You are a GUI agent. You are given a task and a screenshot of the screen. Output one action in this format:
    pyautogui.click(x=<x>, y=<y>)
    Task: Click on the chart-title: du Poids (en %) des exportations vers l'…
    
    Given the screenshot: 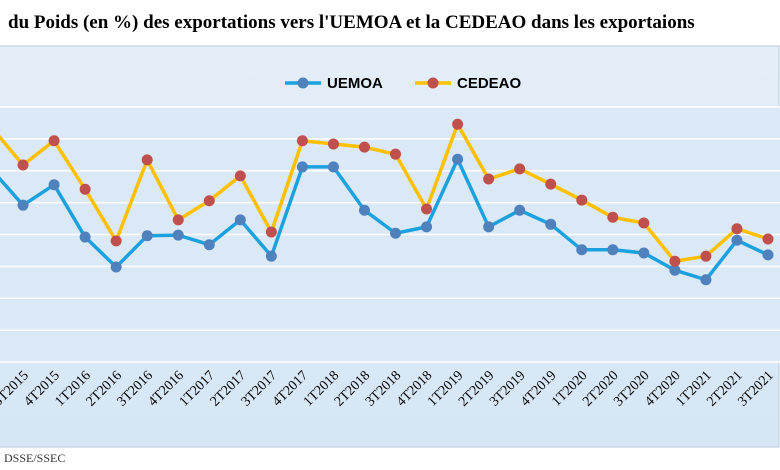 What is the action you would take?
    pyautogui.click(x=351, y=22)
    